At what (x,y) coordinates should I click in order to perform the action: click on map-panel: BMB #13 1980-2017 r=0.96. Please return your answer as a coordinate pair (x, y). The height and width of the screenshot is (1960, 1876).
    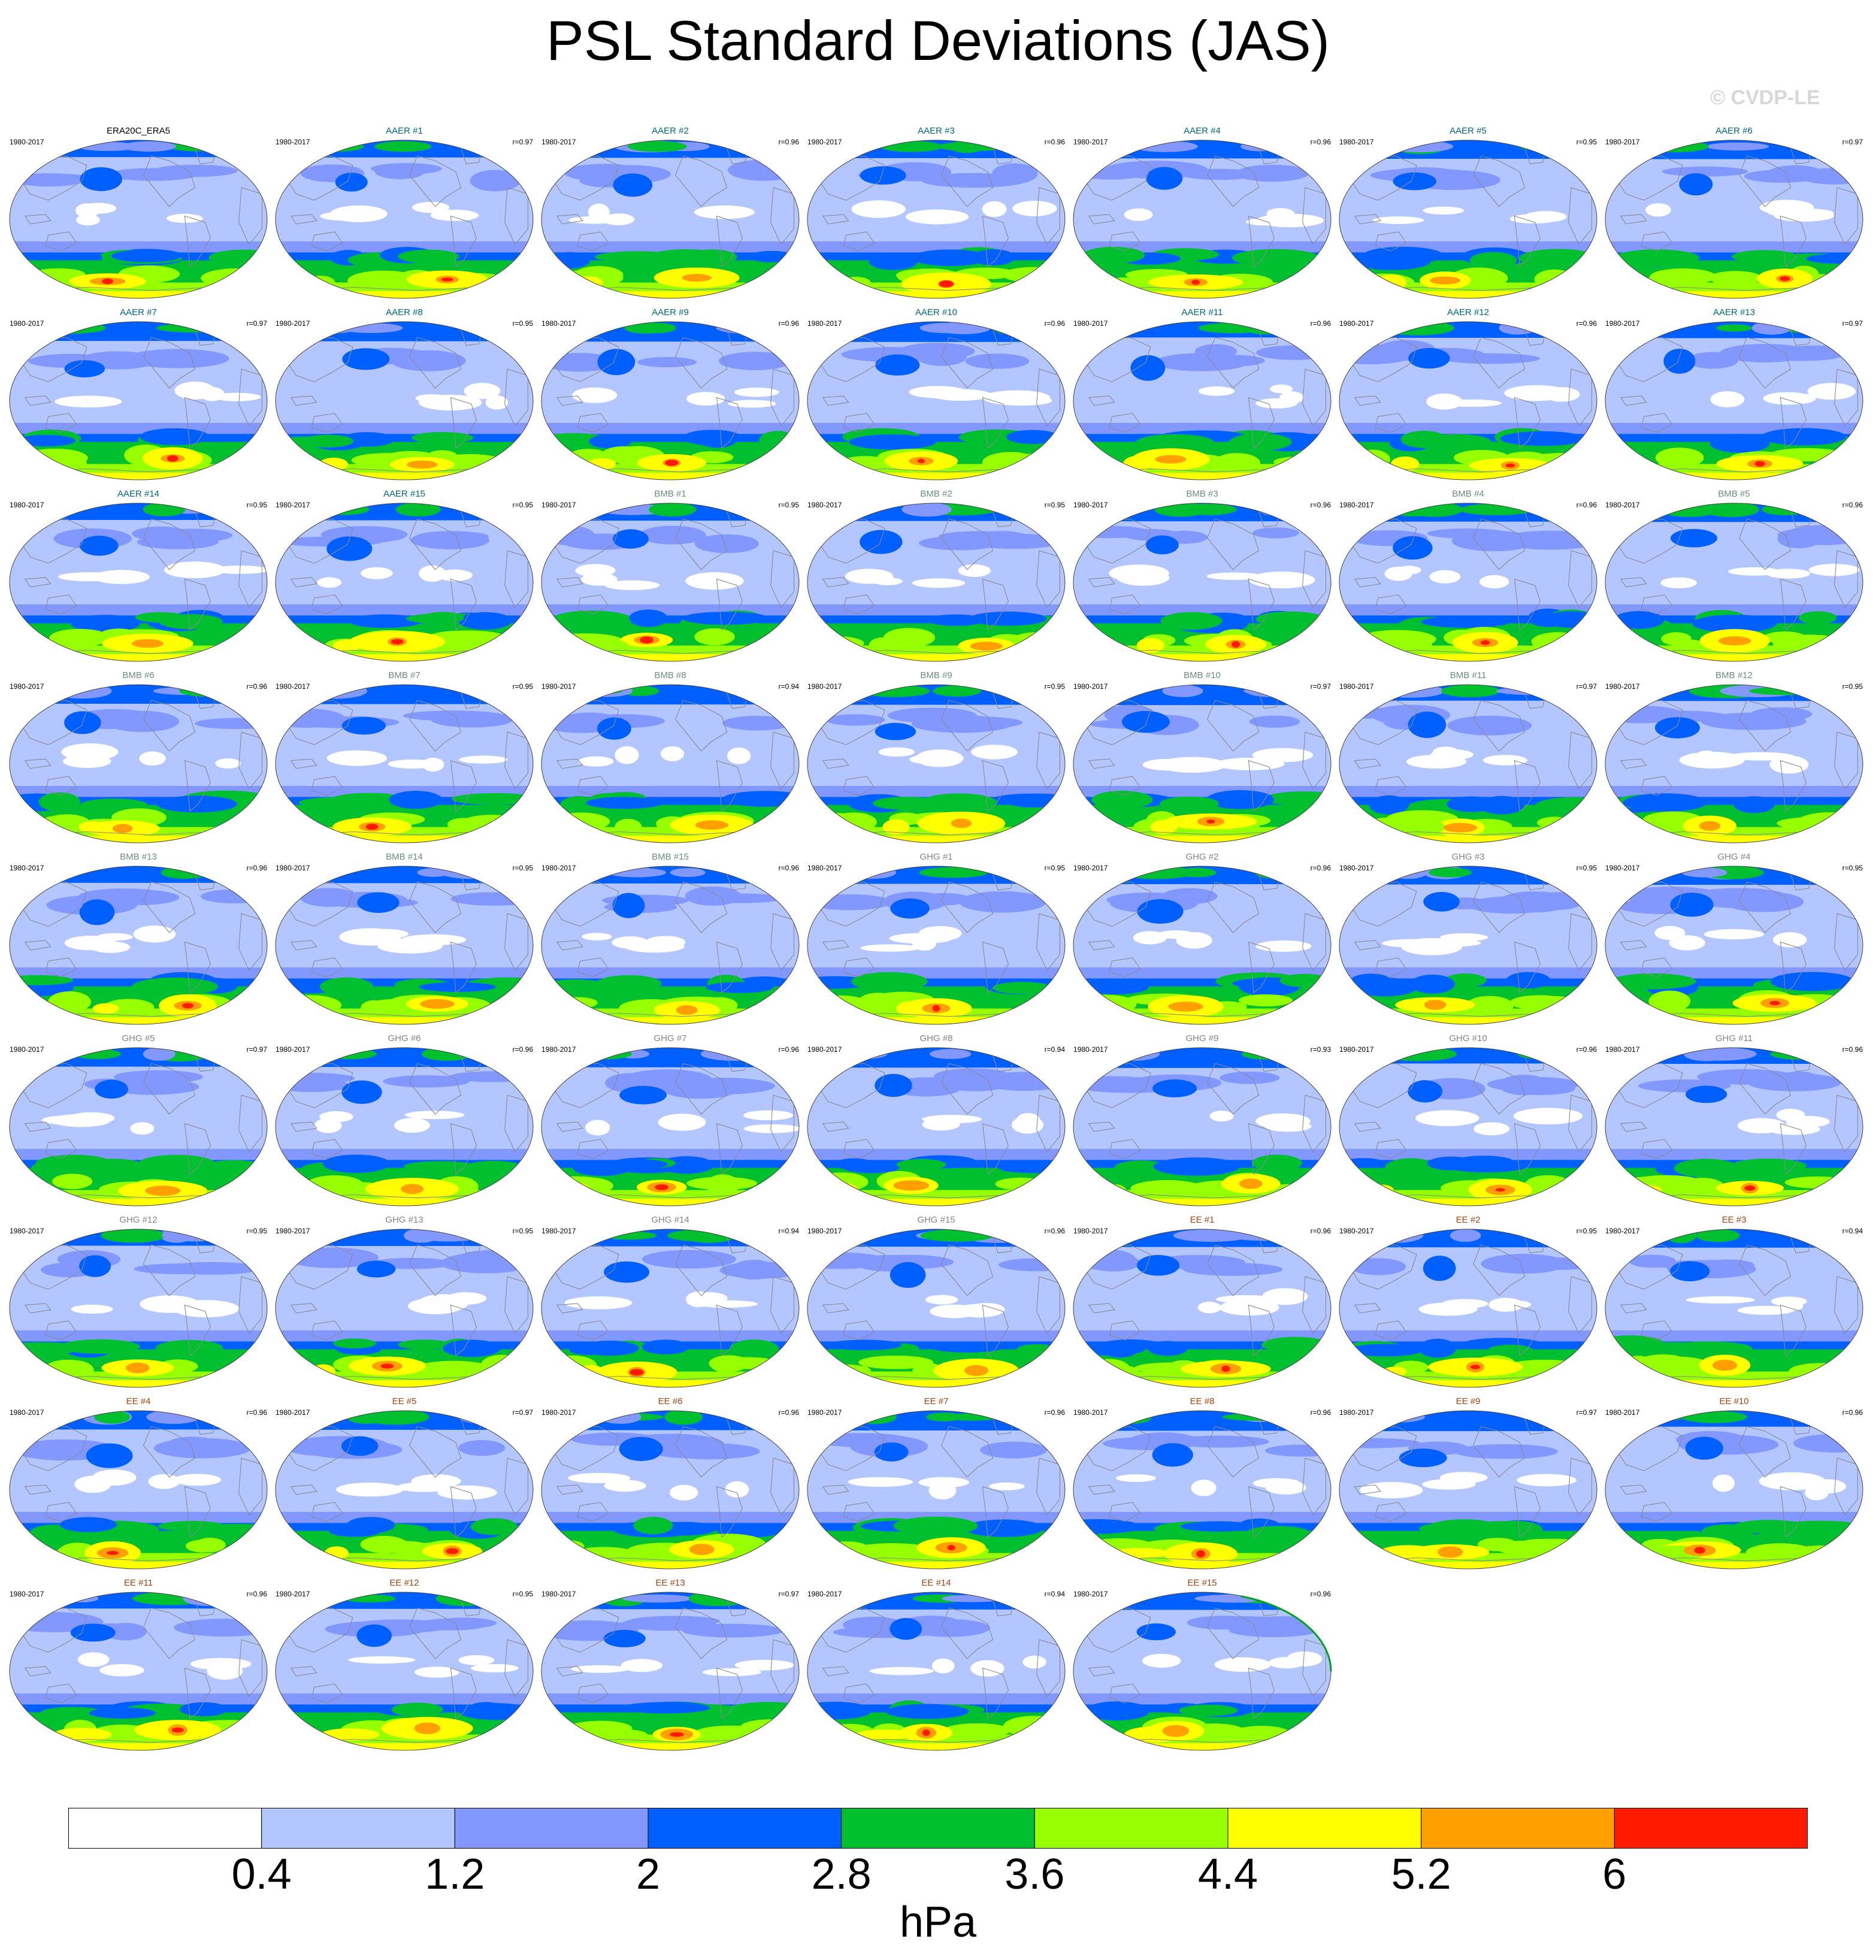
    Looking at the image, I should click on (138, 939).